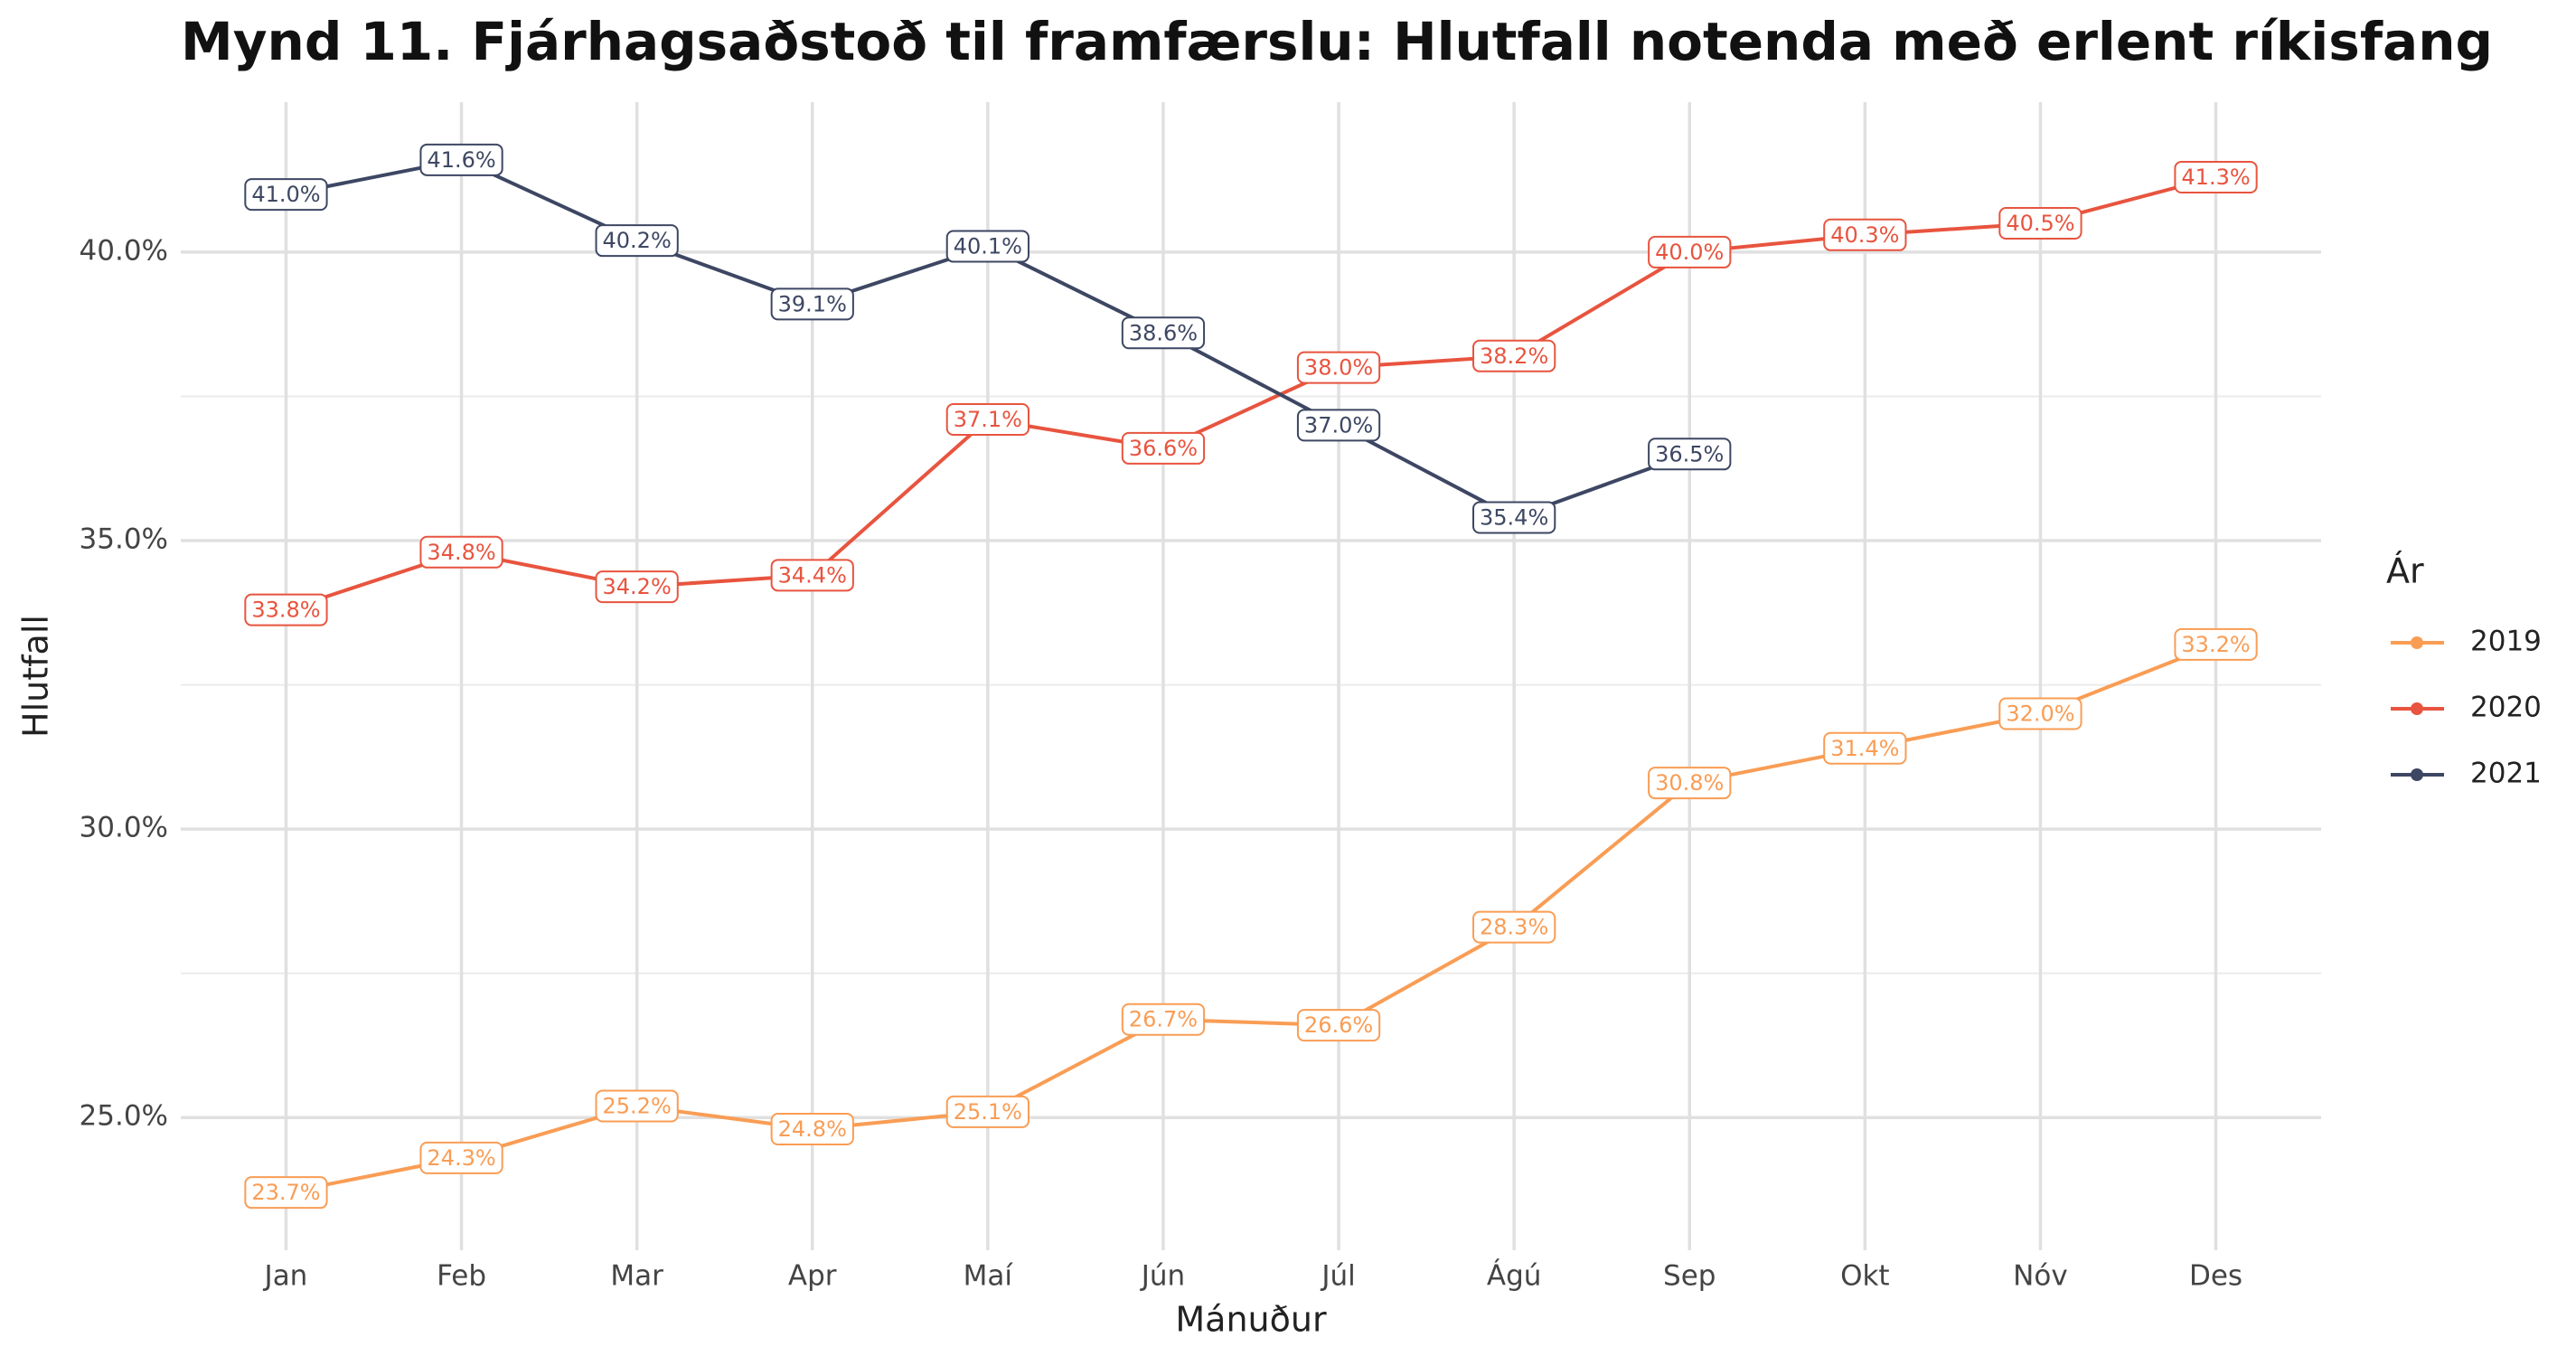  I want to click on data-label-text: 40.1%, so click(988, 246).